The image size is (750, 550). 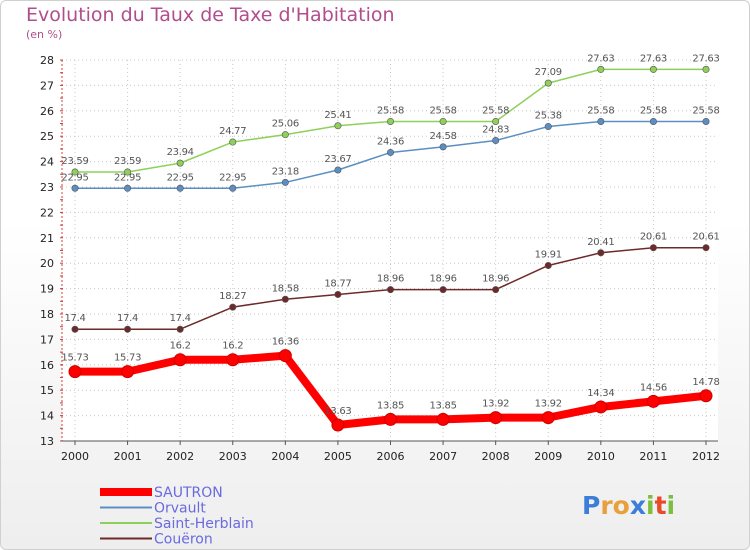 What do you see at coordinates (496, 456) in the screenshot?
I see `x-tick-label: 2008` at bounding box center [496, 456].